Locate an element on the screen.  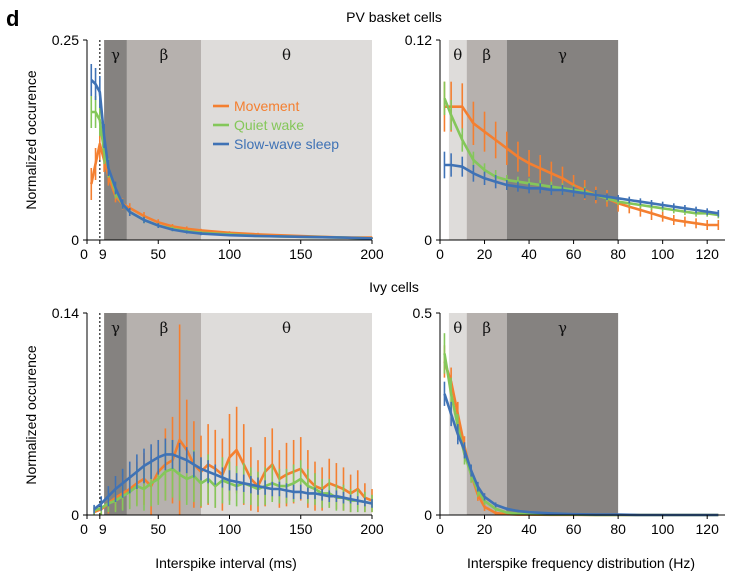
legend-item: Movement is located at coordinates (266, 106).